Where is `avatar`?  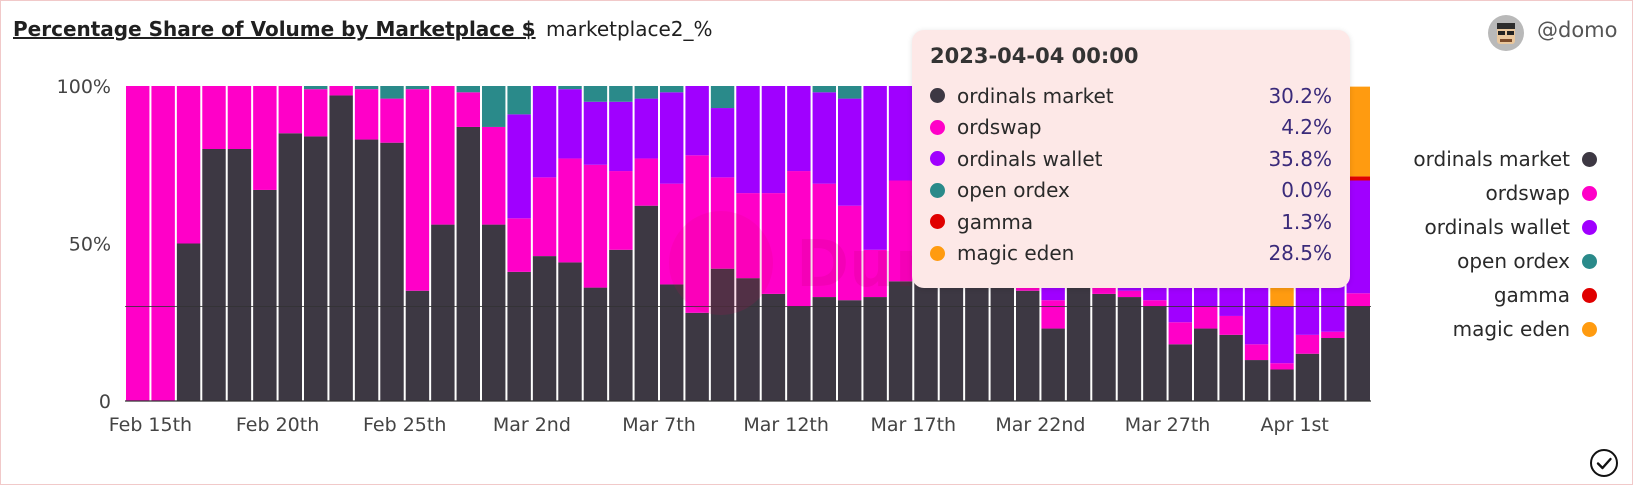
avatar is located at coordinates (1506, 33).